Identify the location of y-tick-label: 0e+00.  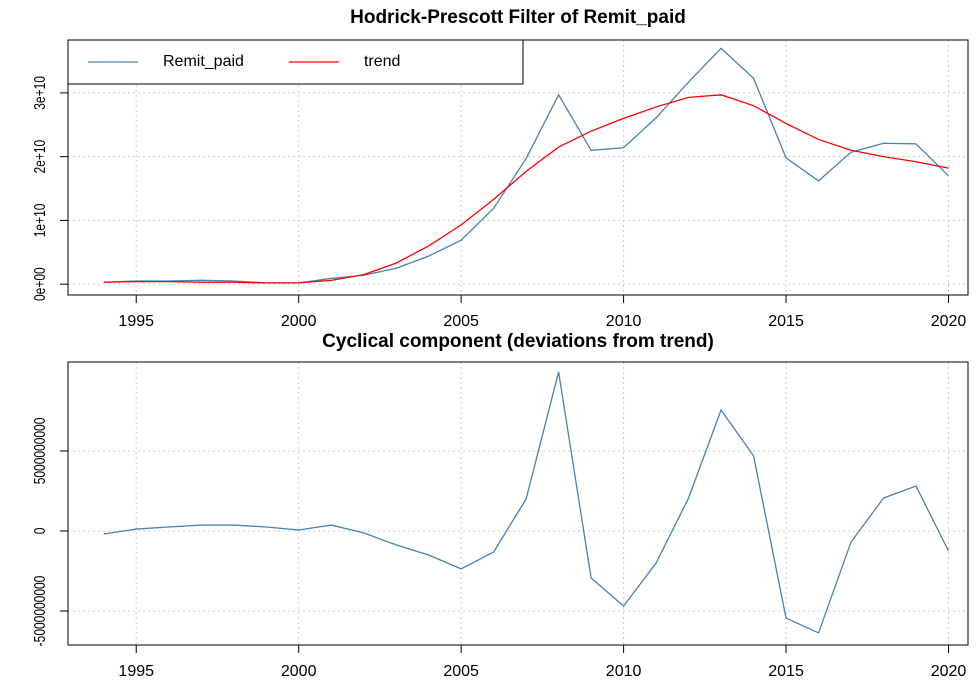
(40, 284).